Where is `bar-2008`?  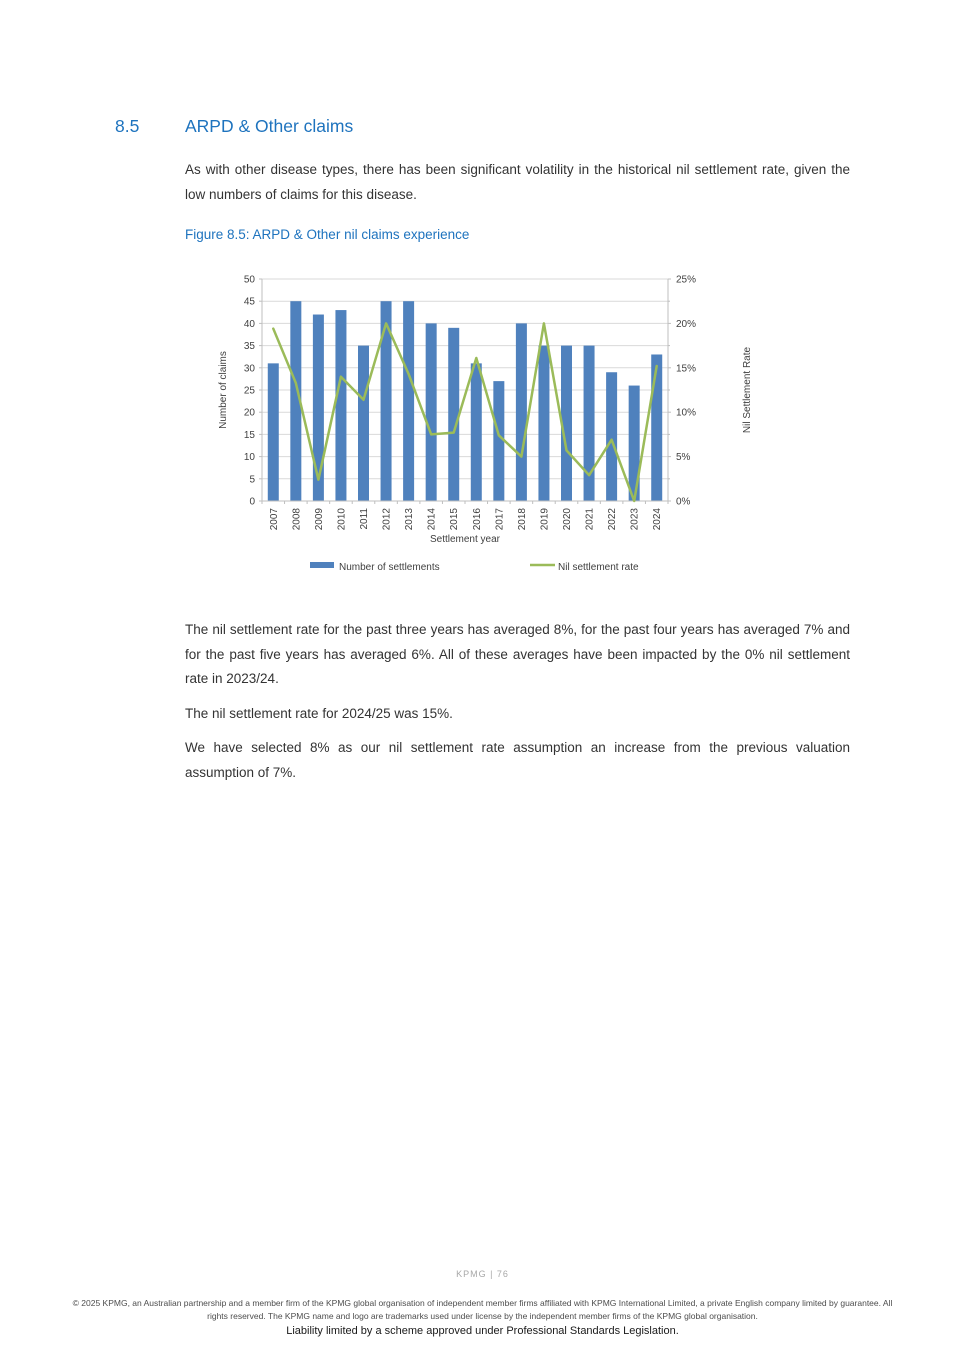
bar-2008 is located at coordinates (296, 401).